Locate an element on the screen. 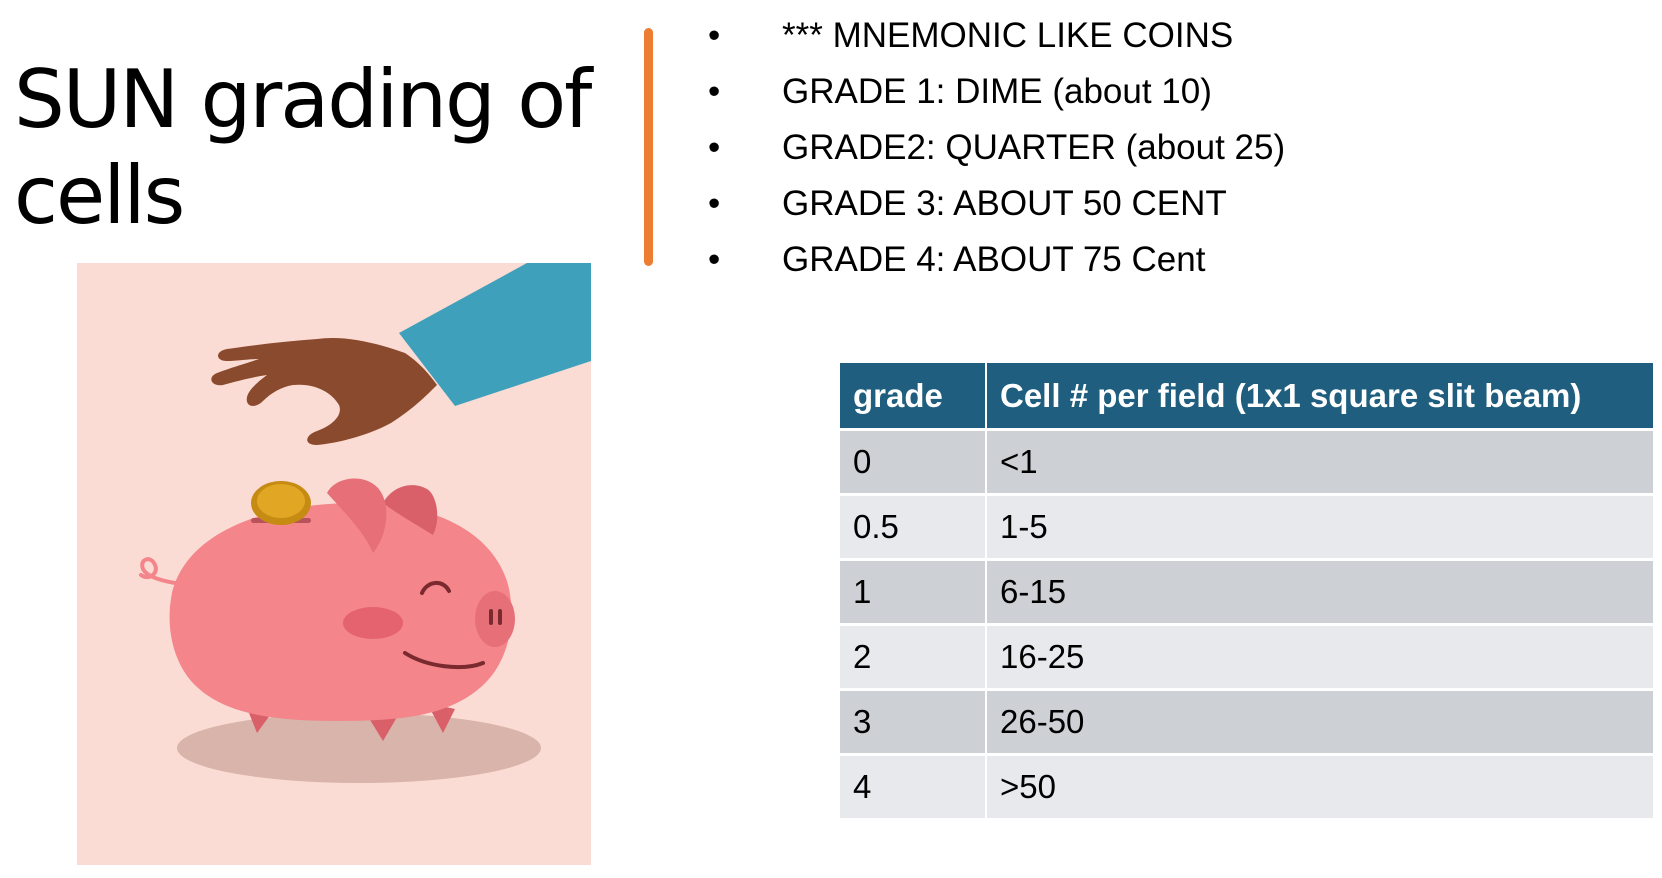  table-row: 0 <1 is located at coordinates (1246, 462).